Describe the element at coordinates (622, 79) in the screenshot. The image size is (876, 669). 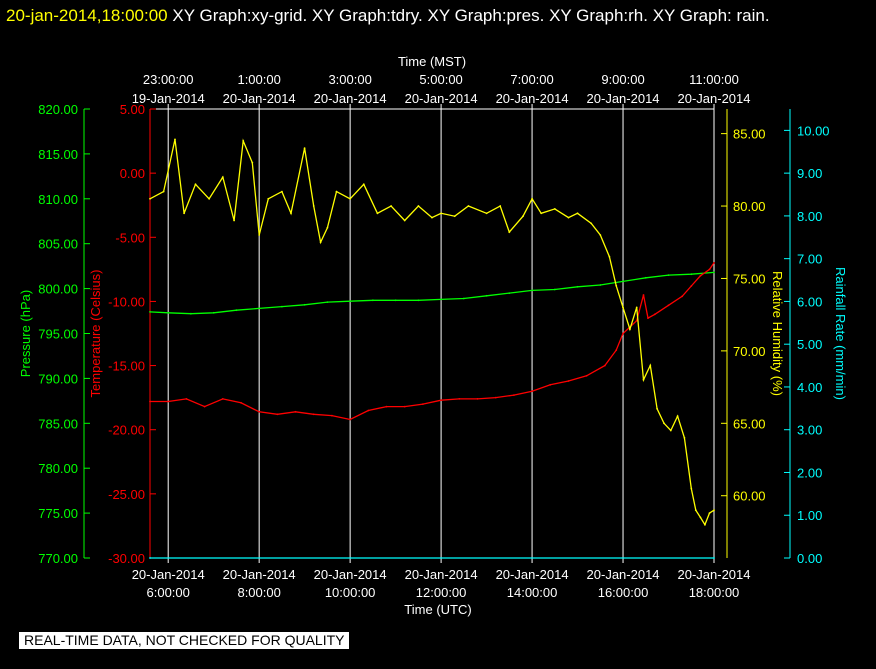
I see `top-tick-label: 9:00:00` at that location.